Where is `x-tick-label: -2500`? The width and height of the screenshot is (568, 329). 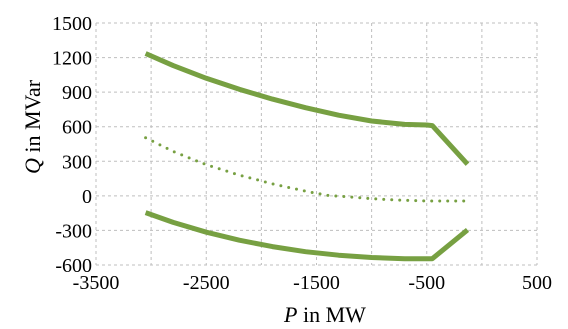 x-tick-label: -2500 is located at coordinates (206, 283).